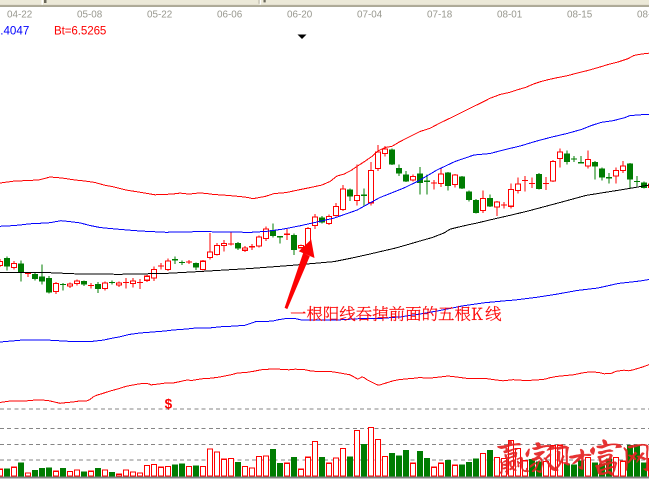  I want to click on svg-text: Bt=6.5265, so click(80, 30).